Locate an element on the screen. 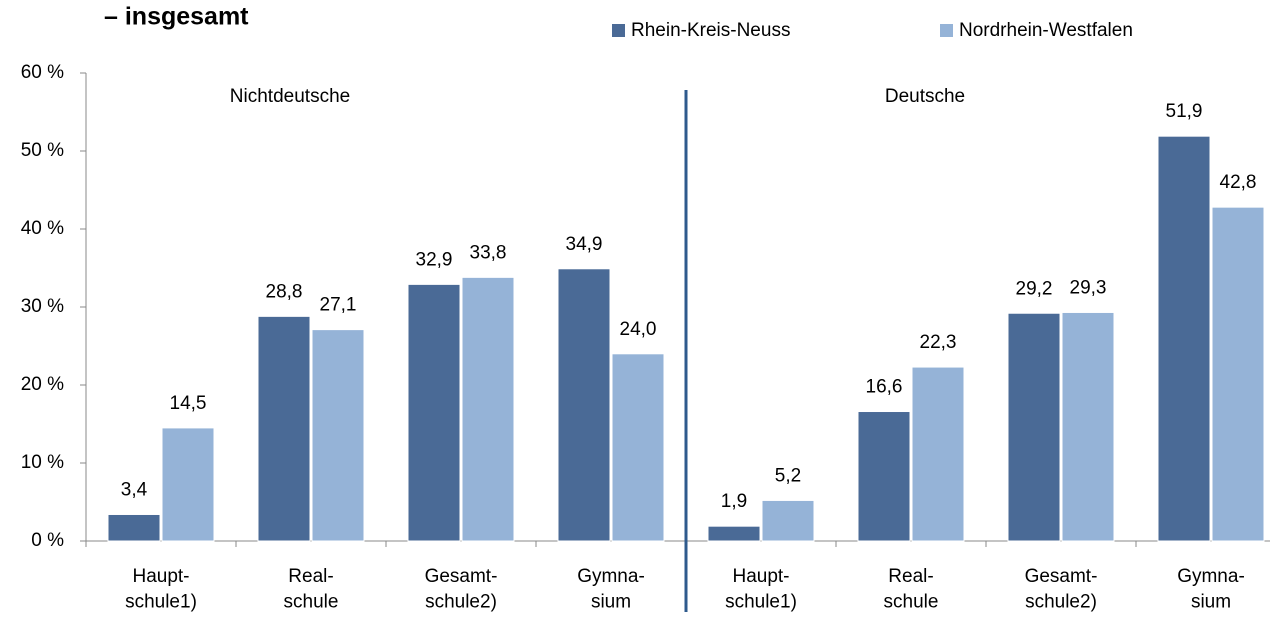 The width and height of the screenshot is (1275, 619). group-label: Nichtdeutsche is located at coordinates (290, 96).